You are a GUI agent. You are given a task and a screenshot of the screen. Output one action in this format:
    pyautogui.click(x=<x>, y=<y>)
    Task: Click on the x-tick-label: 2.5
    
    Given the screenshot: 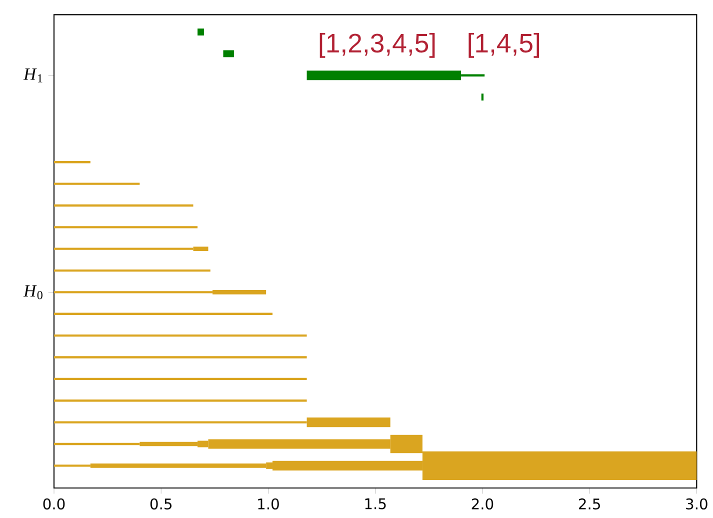 What is the action you would take?
    pyautogui.click(x=589, y=504)
    